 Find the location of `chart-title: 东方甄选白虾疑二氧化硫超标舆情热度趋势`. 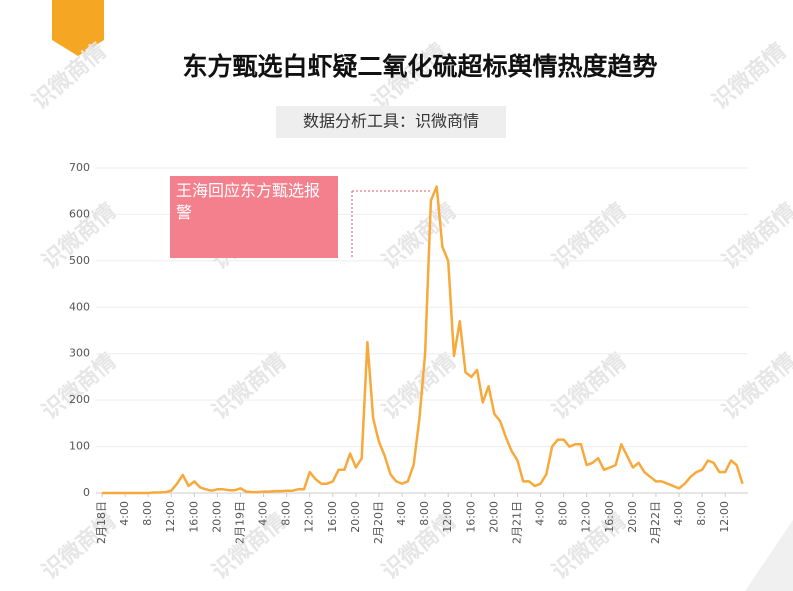

chart-title: 东方甄选白虾疑二氧化硫超标舆情热度趋势 is located at coordinates (419, 66).